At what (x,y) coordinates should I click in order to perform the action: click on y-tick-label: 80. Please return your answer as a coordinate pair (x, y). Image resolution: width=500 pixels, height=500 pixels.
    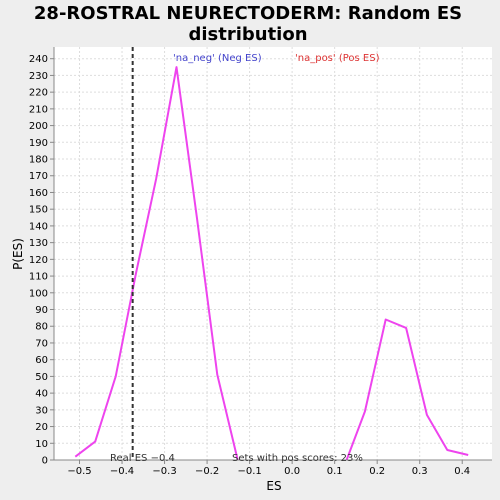
    Looking at the image, I should click on (41, 327).